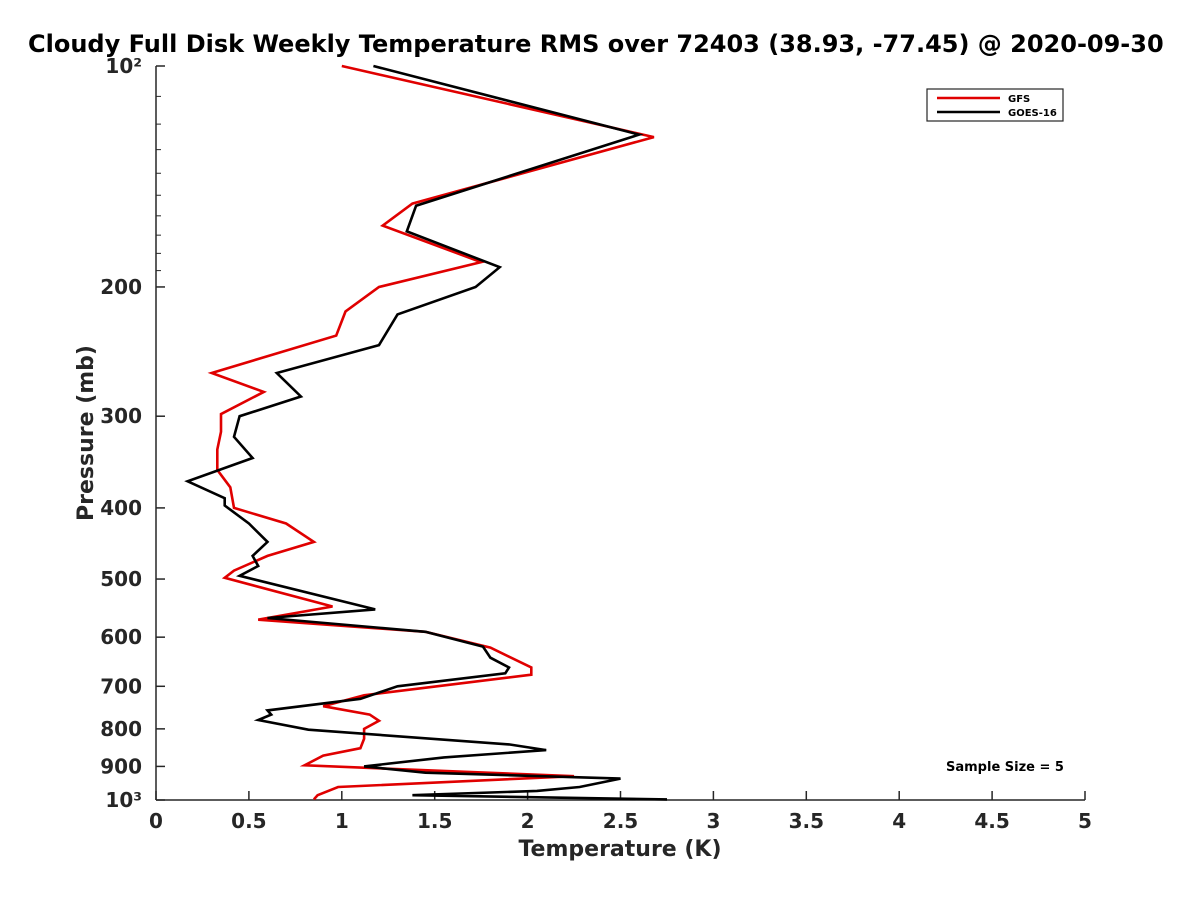 The image size is (1200, 900). I want to click on legend-label: GOES-16, so click(1032, 113).